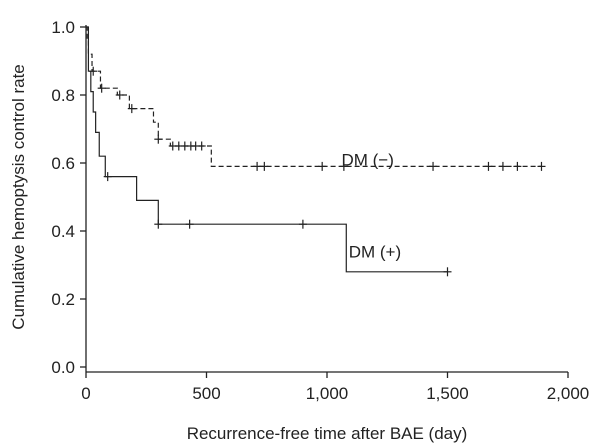  I want to click on y-tick-label: 0.8, so click(63, 95).